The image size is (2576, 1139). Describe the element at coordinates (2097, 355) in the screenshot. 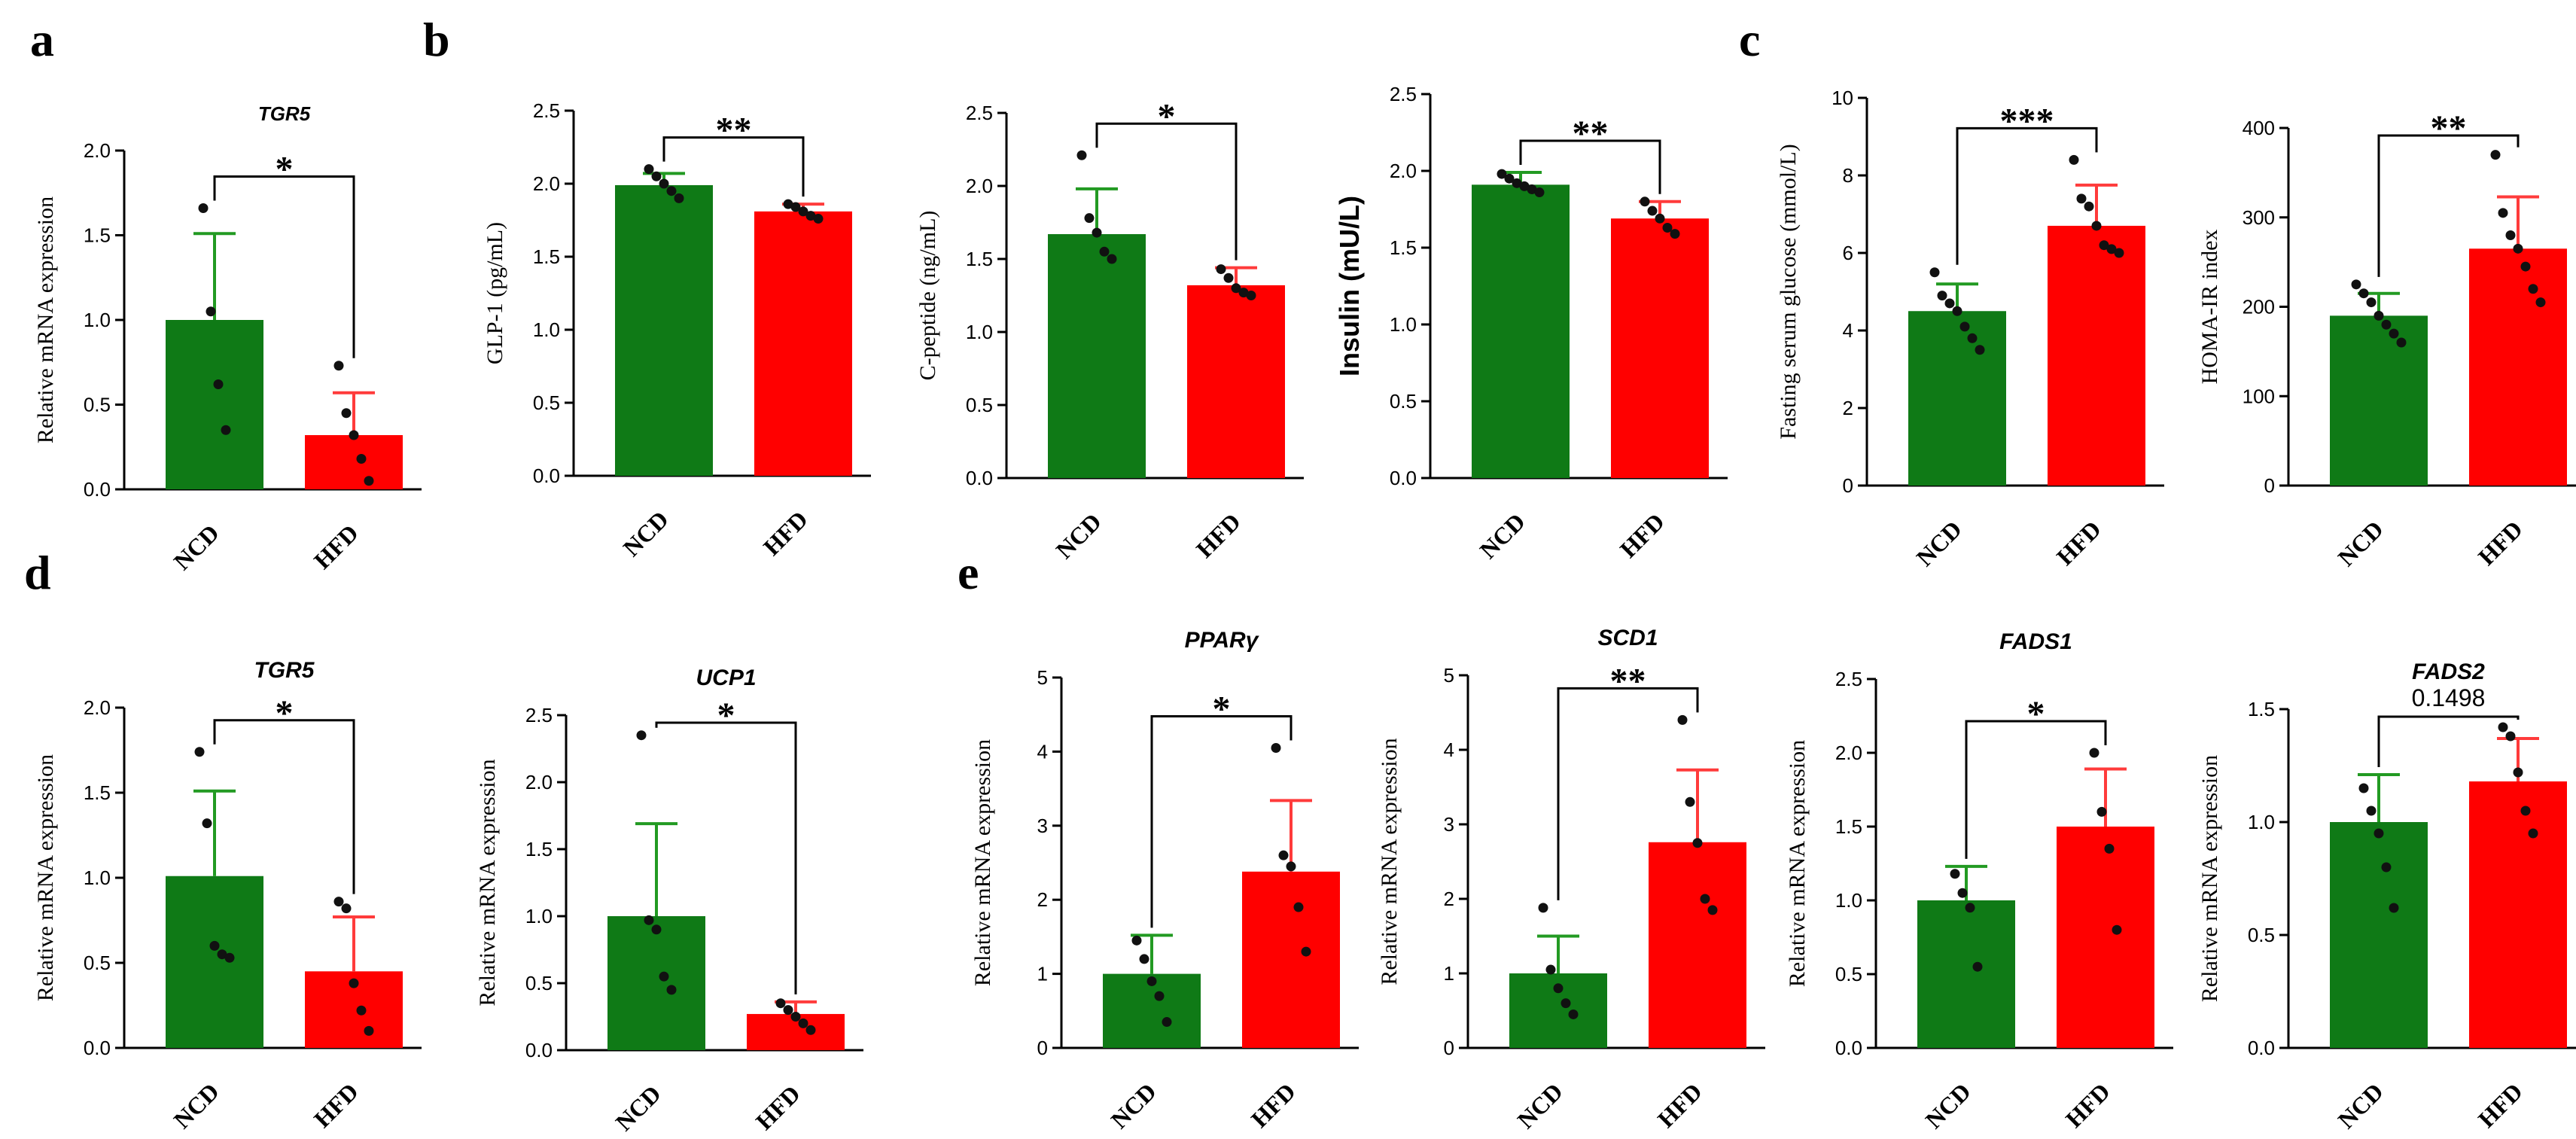

I see `c-glucose-bar-hfd` at that location.